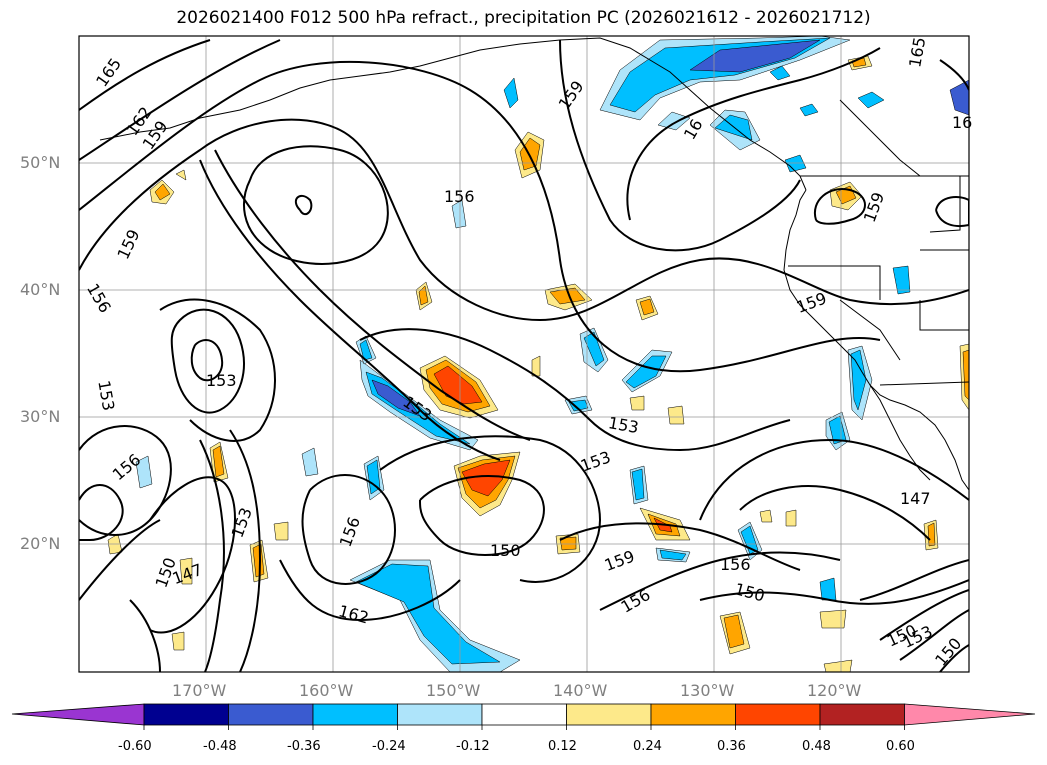  Describe the element at coordinates (40, 543) in the screenshot. I see `lat-label-20n: 20°N` at that location.